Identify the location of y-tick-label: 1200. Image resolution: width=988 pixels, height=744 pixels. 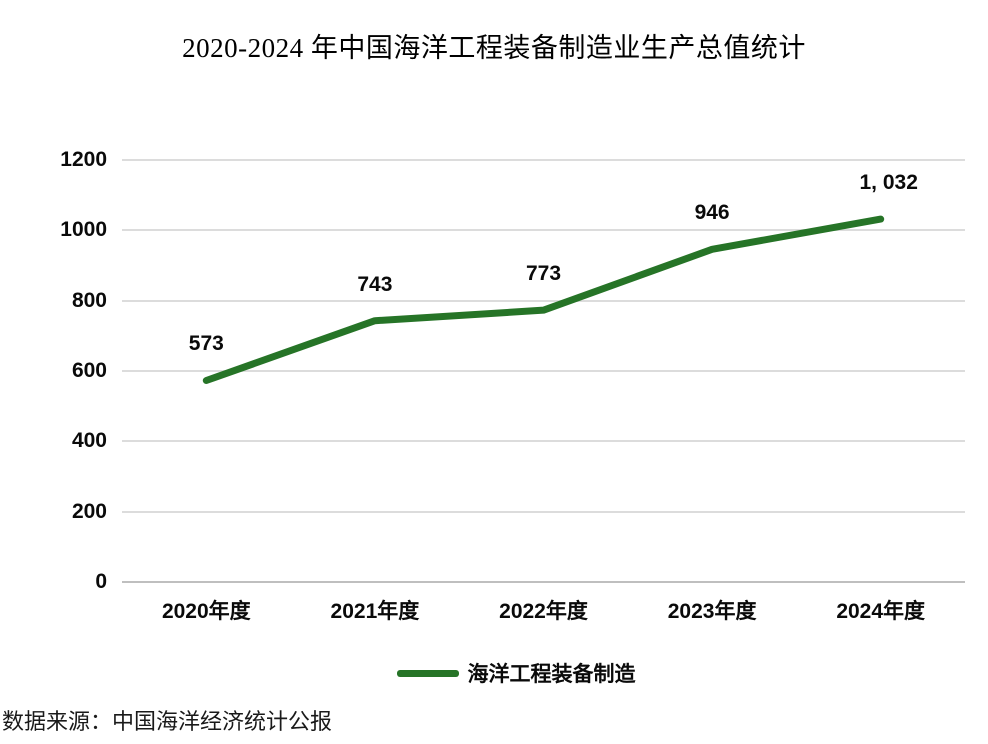
(83, 159).